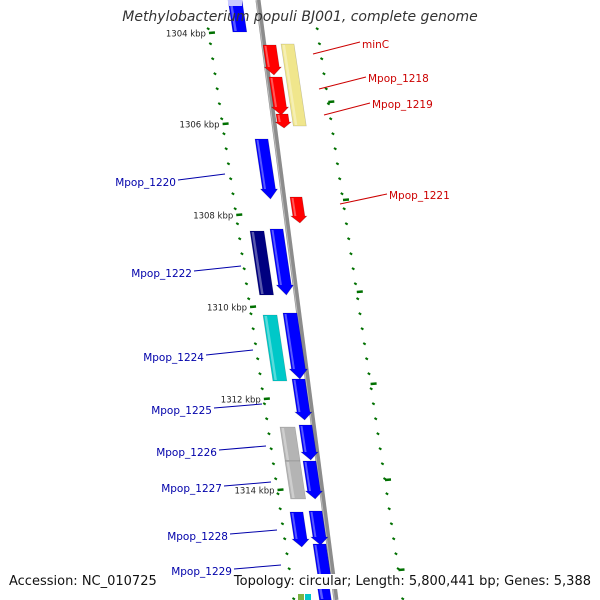  Describe the element at coordinates (313, 524) in the screenshot. I see `gene-arrow-mpop-1228-b-highlight` at that location.